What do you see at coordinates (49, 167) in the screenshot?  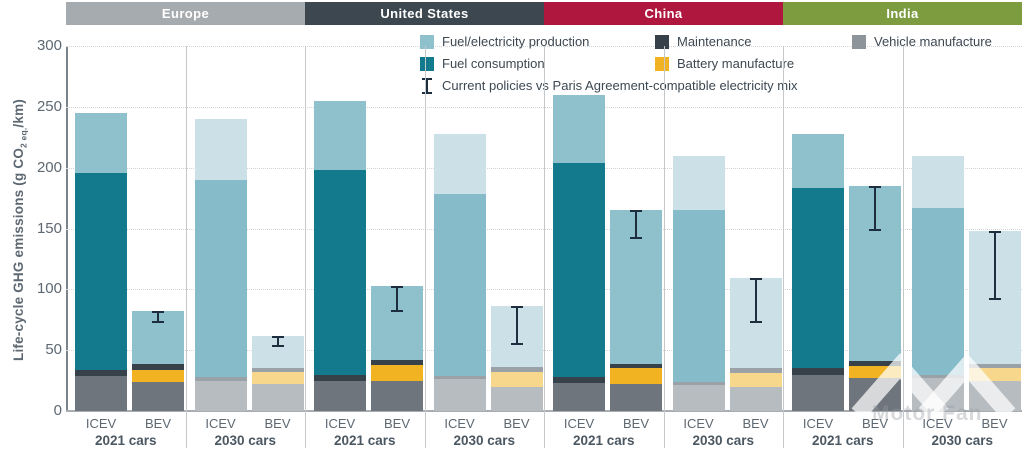 I see `y-tick-label: 200` at bounding box center [49, 167].